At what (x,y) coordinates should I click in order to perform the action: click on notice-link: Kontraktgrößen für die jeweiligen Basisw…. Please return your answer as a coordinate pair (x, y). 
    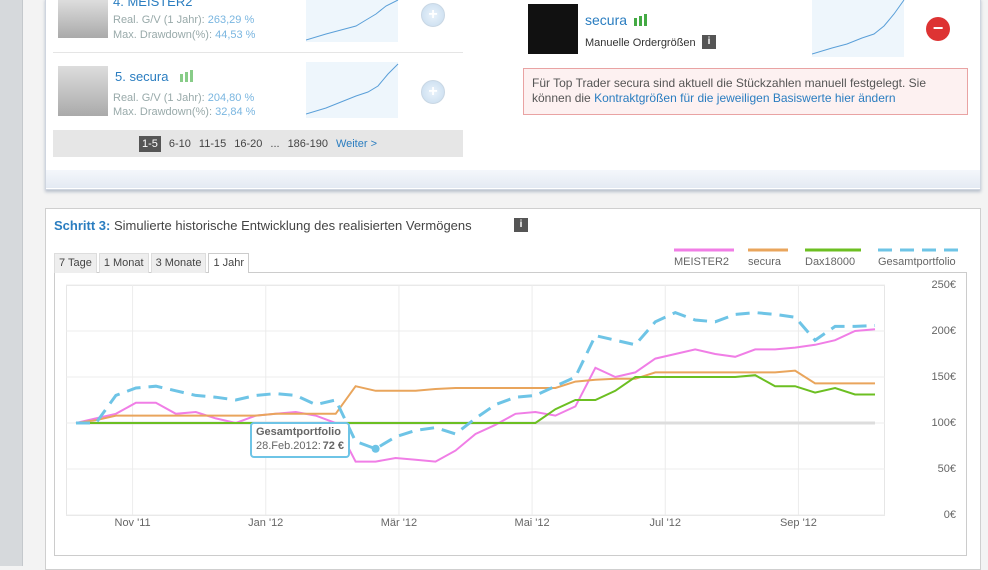
    Looking at the image, I should click on (745, 98).